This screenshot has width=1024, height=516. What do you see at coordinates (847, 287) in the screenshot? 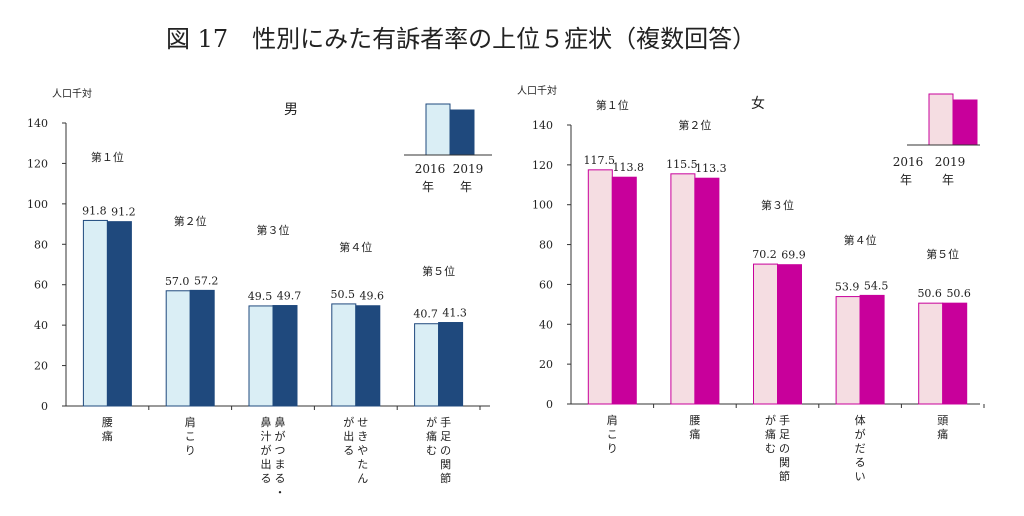
I see `data-label: 53.9` at bounding box center [847, 287].